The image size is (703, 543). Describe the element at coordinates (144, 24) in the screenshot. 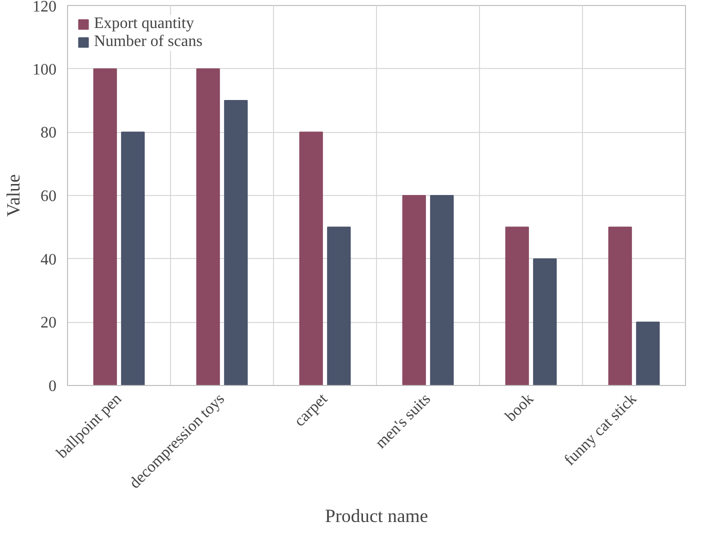

I see `legend-label: Export quantity` at that location.